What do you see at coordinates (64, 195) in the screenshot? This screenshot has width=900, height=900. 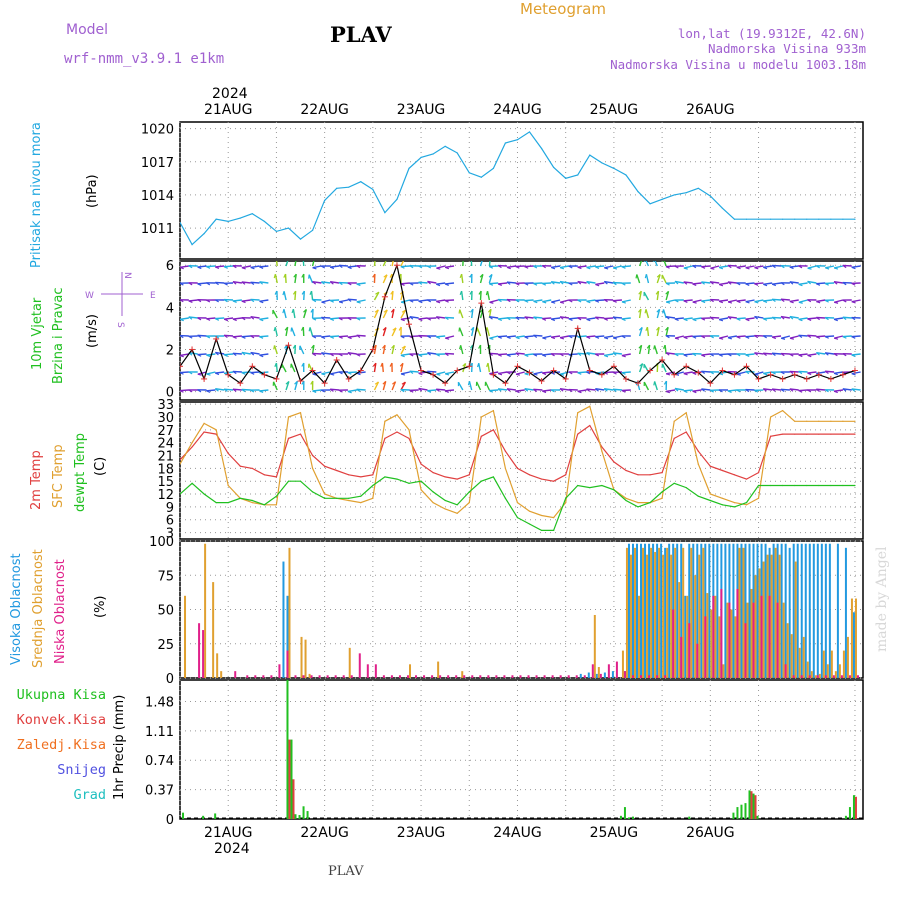 I see `pressure-label-group: Pritisak na nivou mora (hPa)` at bounding box center [64, 195].